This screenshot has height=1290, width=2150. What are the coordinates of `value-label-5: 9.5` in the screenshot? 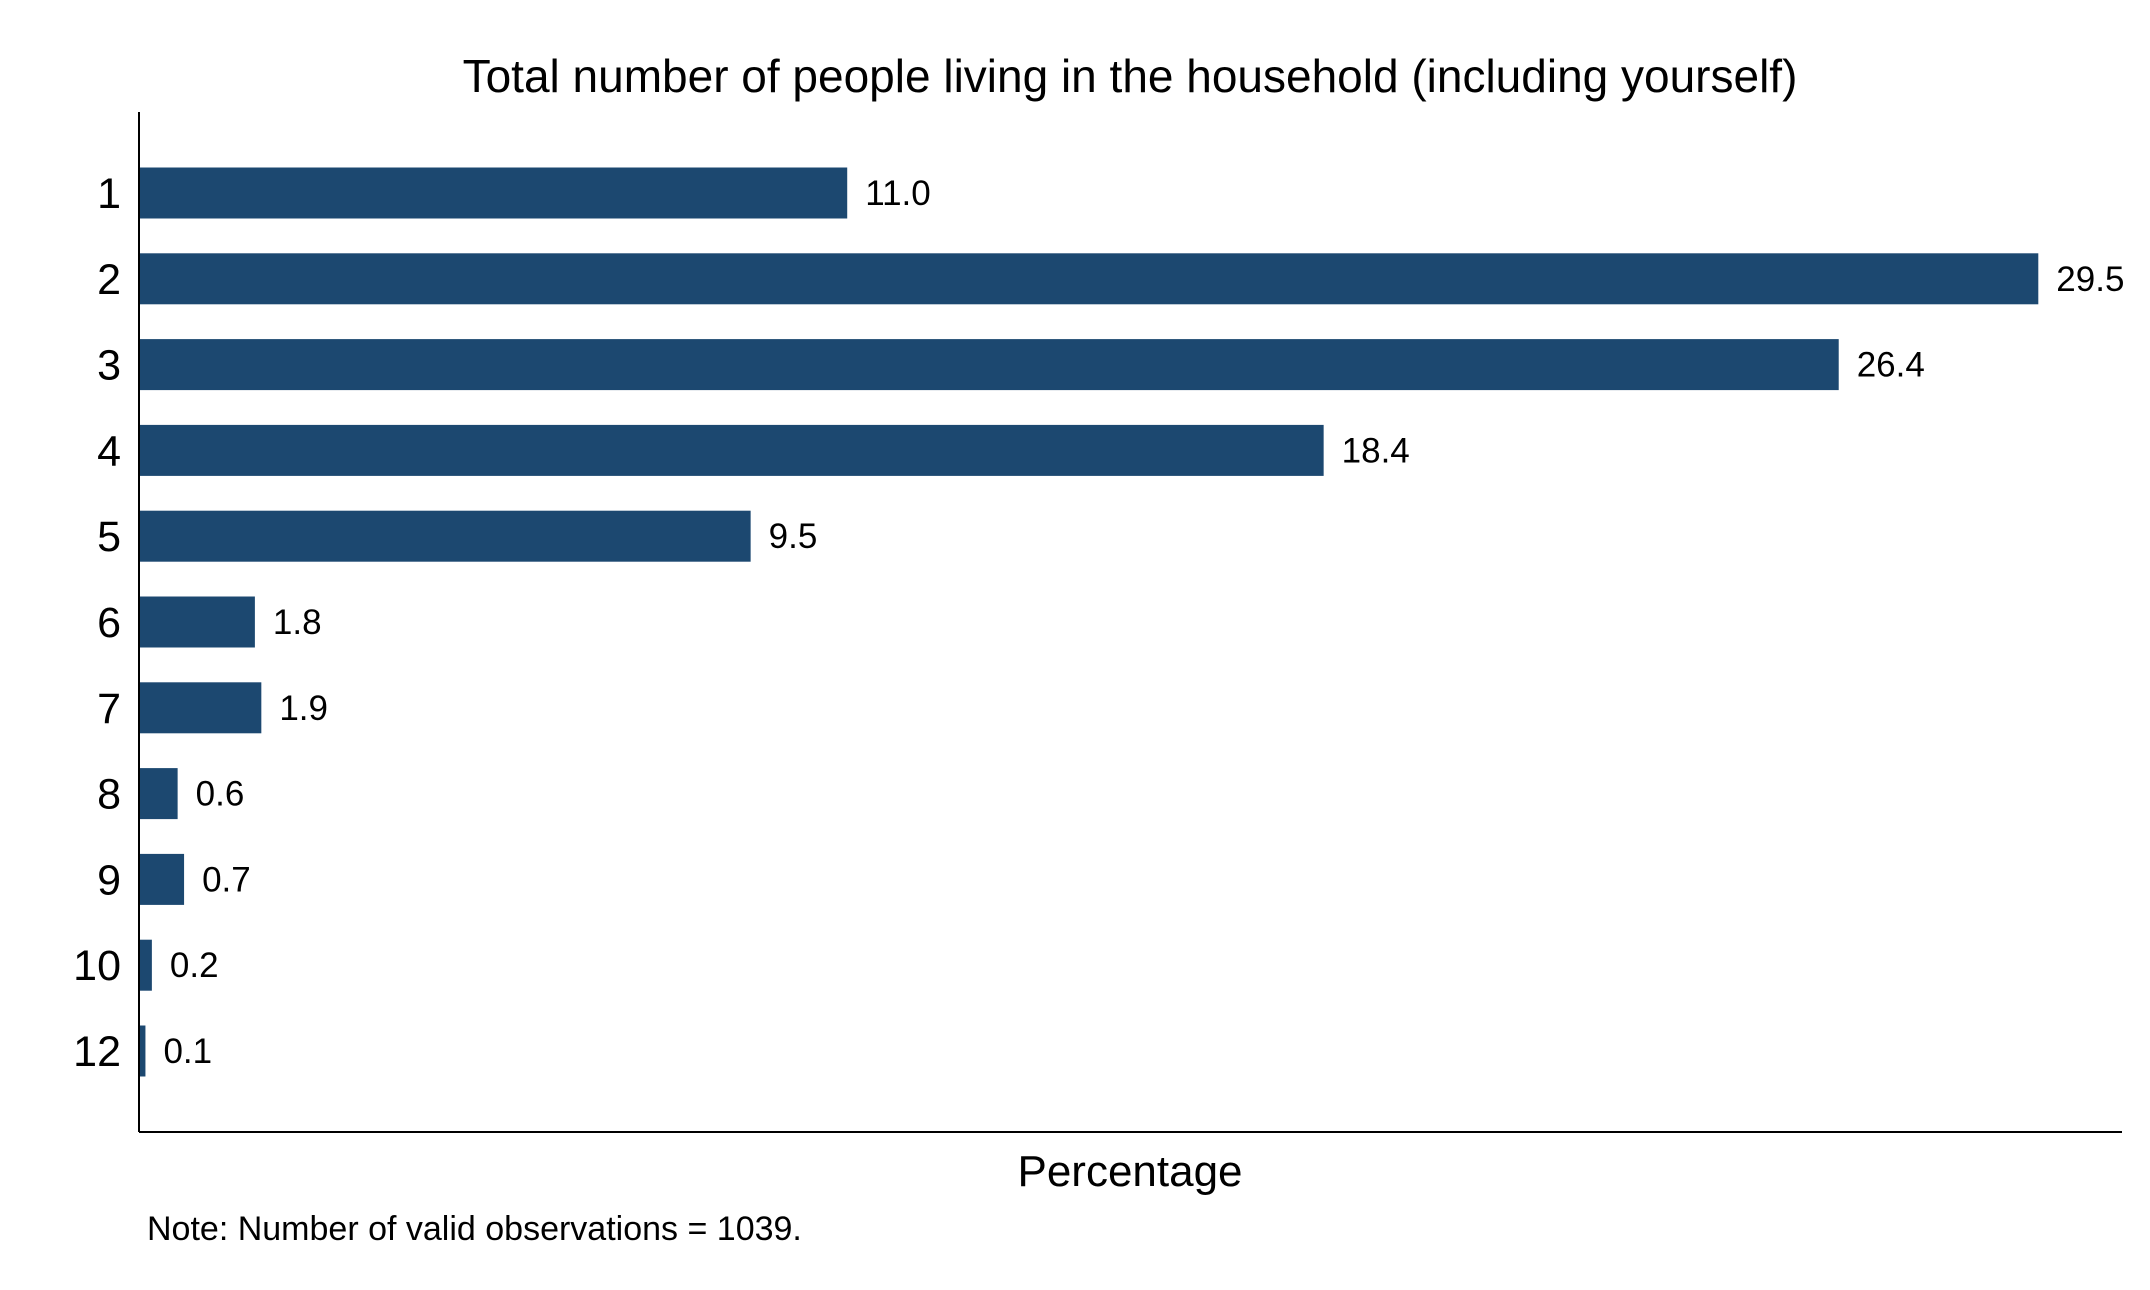 It's located at (793, 536).